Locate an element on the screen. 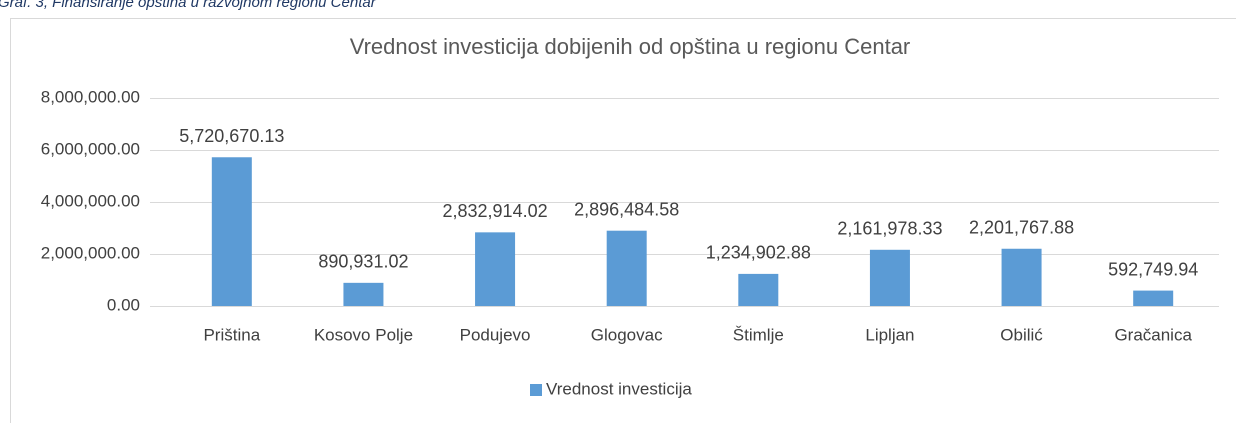 This screenshot has width=1236, height=423. value-label: 2,161,978.33 is located at coordinates (889, 229).